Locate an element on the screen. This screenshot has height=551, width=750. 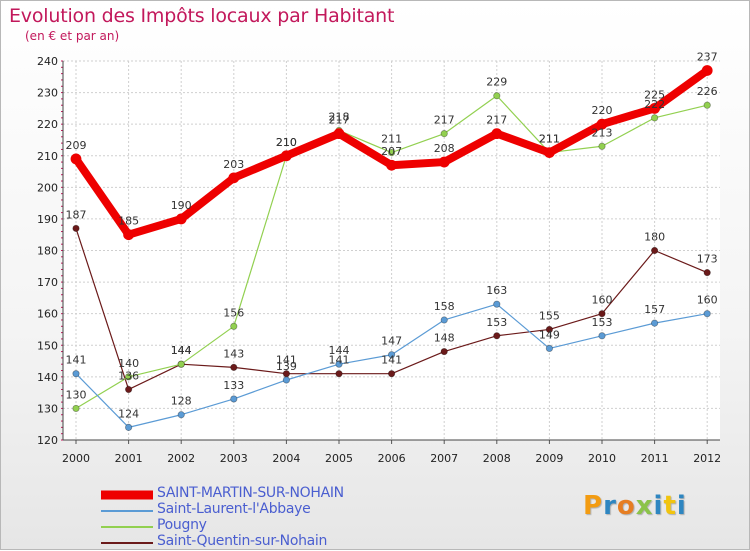
data-label: 229 is located at coordinates (496, 82).